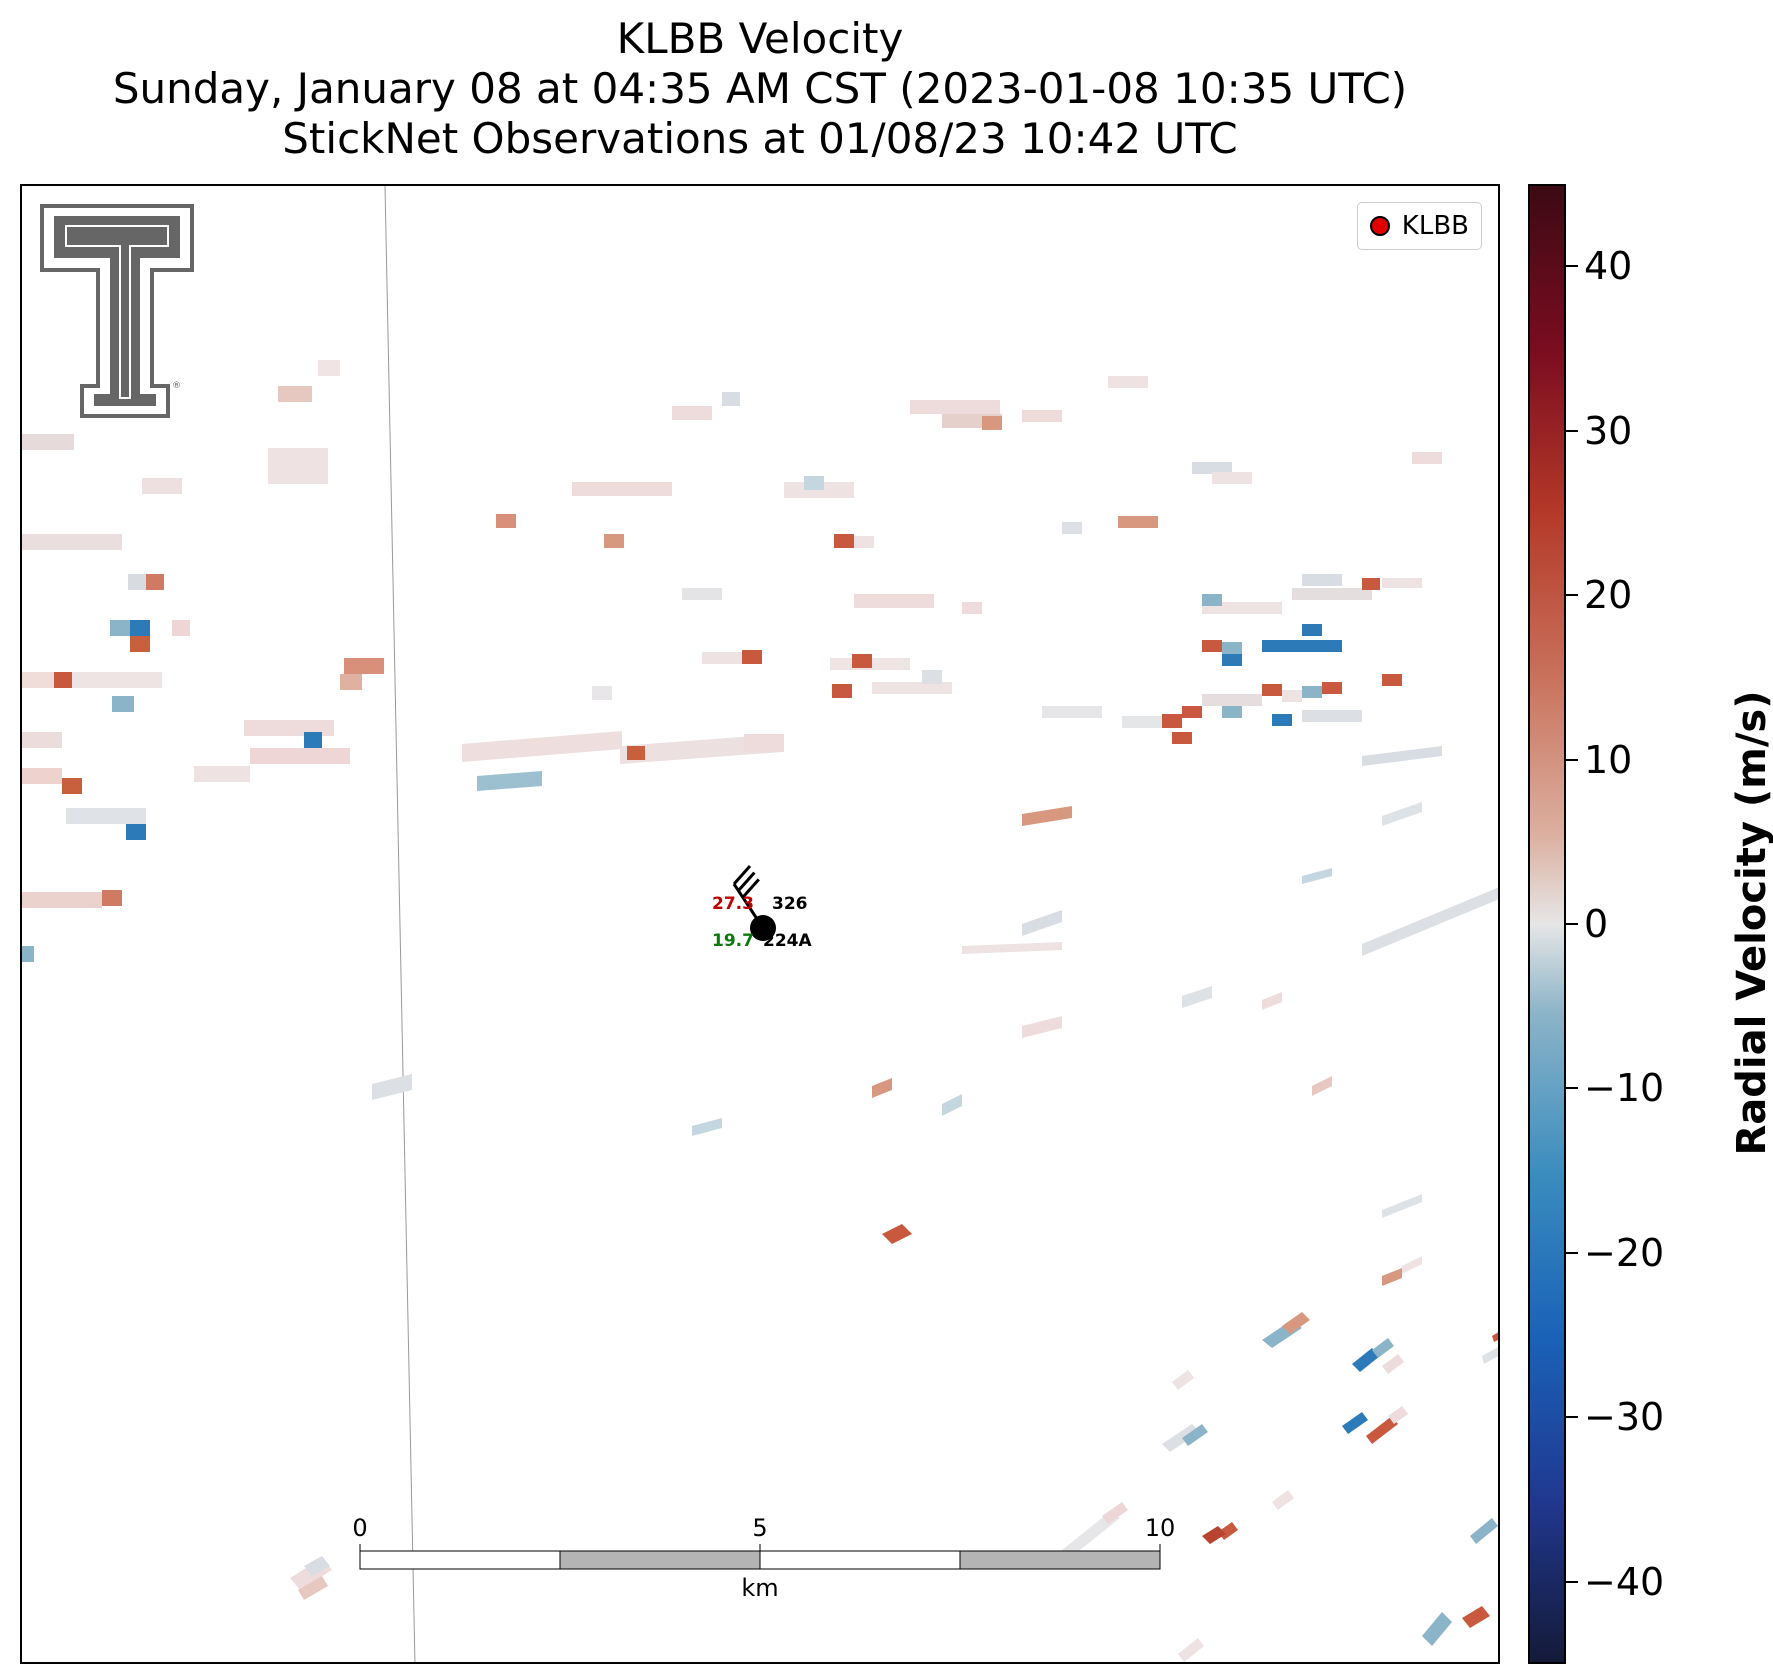 The image size is (1773, 1680). I want to click on colorbar-tick-label: 40, so click(1608, 266).